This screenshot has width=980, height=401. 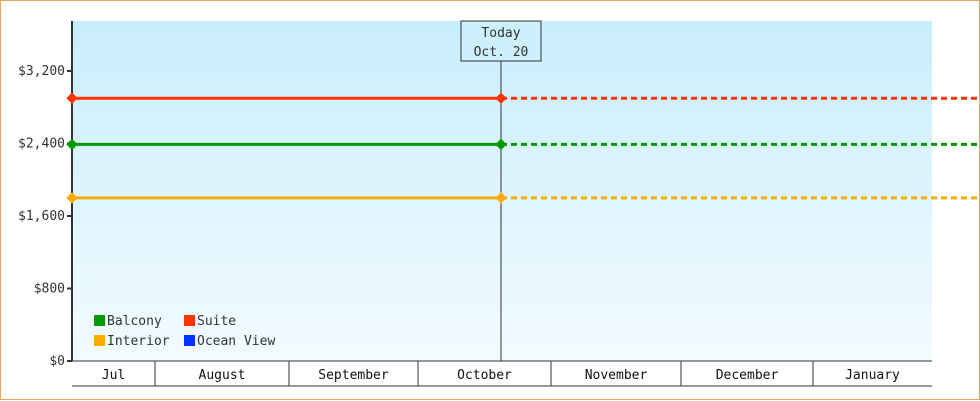 I want to click on x-tick-label: October, so click(x=484, y=375).